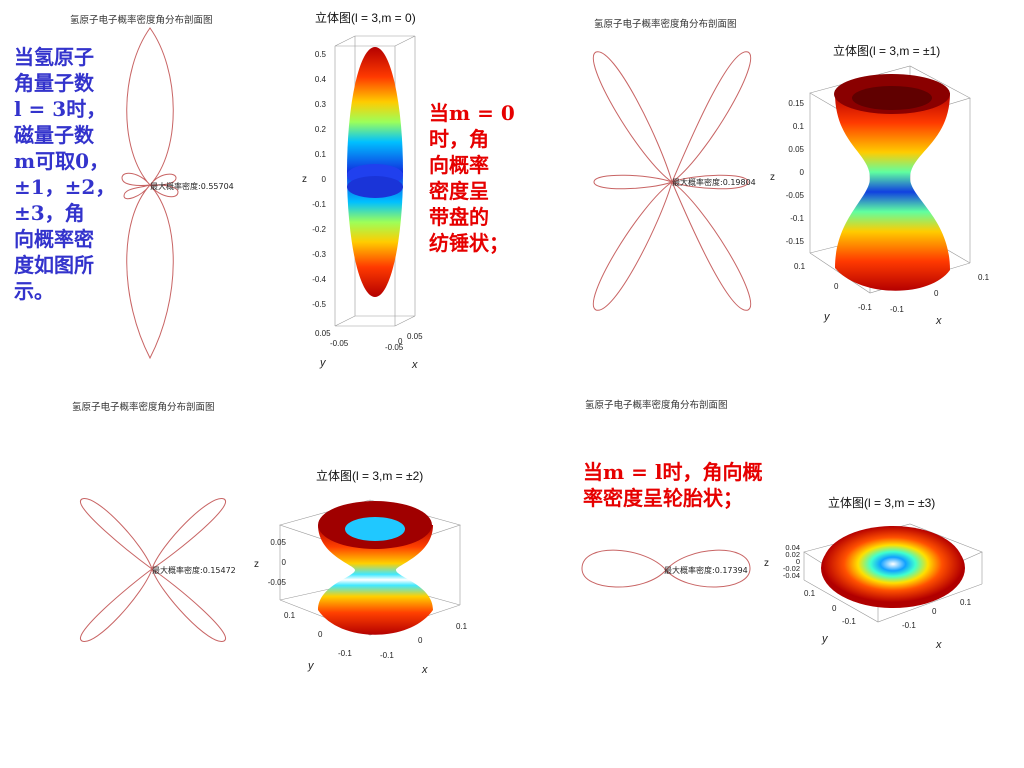 Image resolution: width=1024 pixels, height=768 pixels. I want to click on panel3-z-tick: 0.05, so click(278, 542).